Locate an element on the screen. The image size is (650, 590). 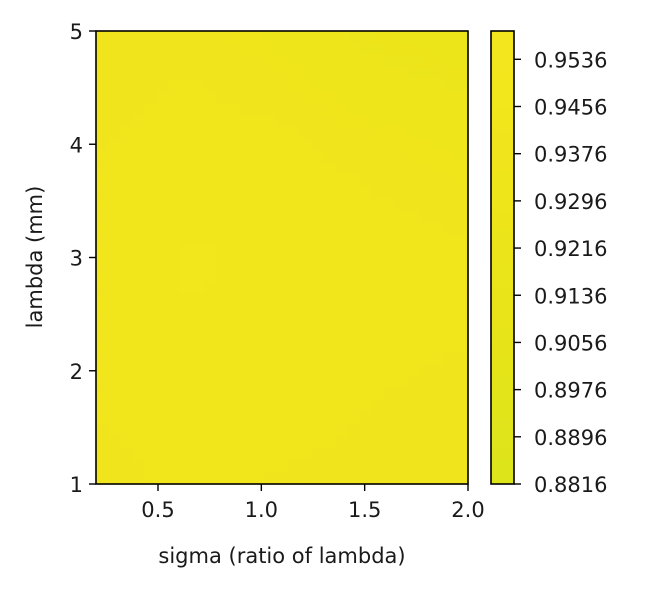
colorbar-tick-label: 0.8816 is located at coordinates (570, 485).